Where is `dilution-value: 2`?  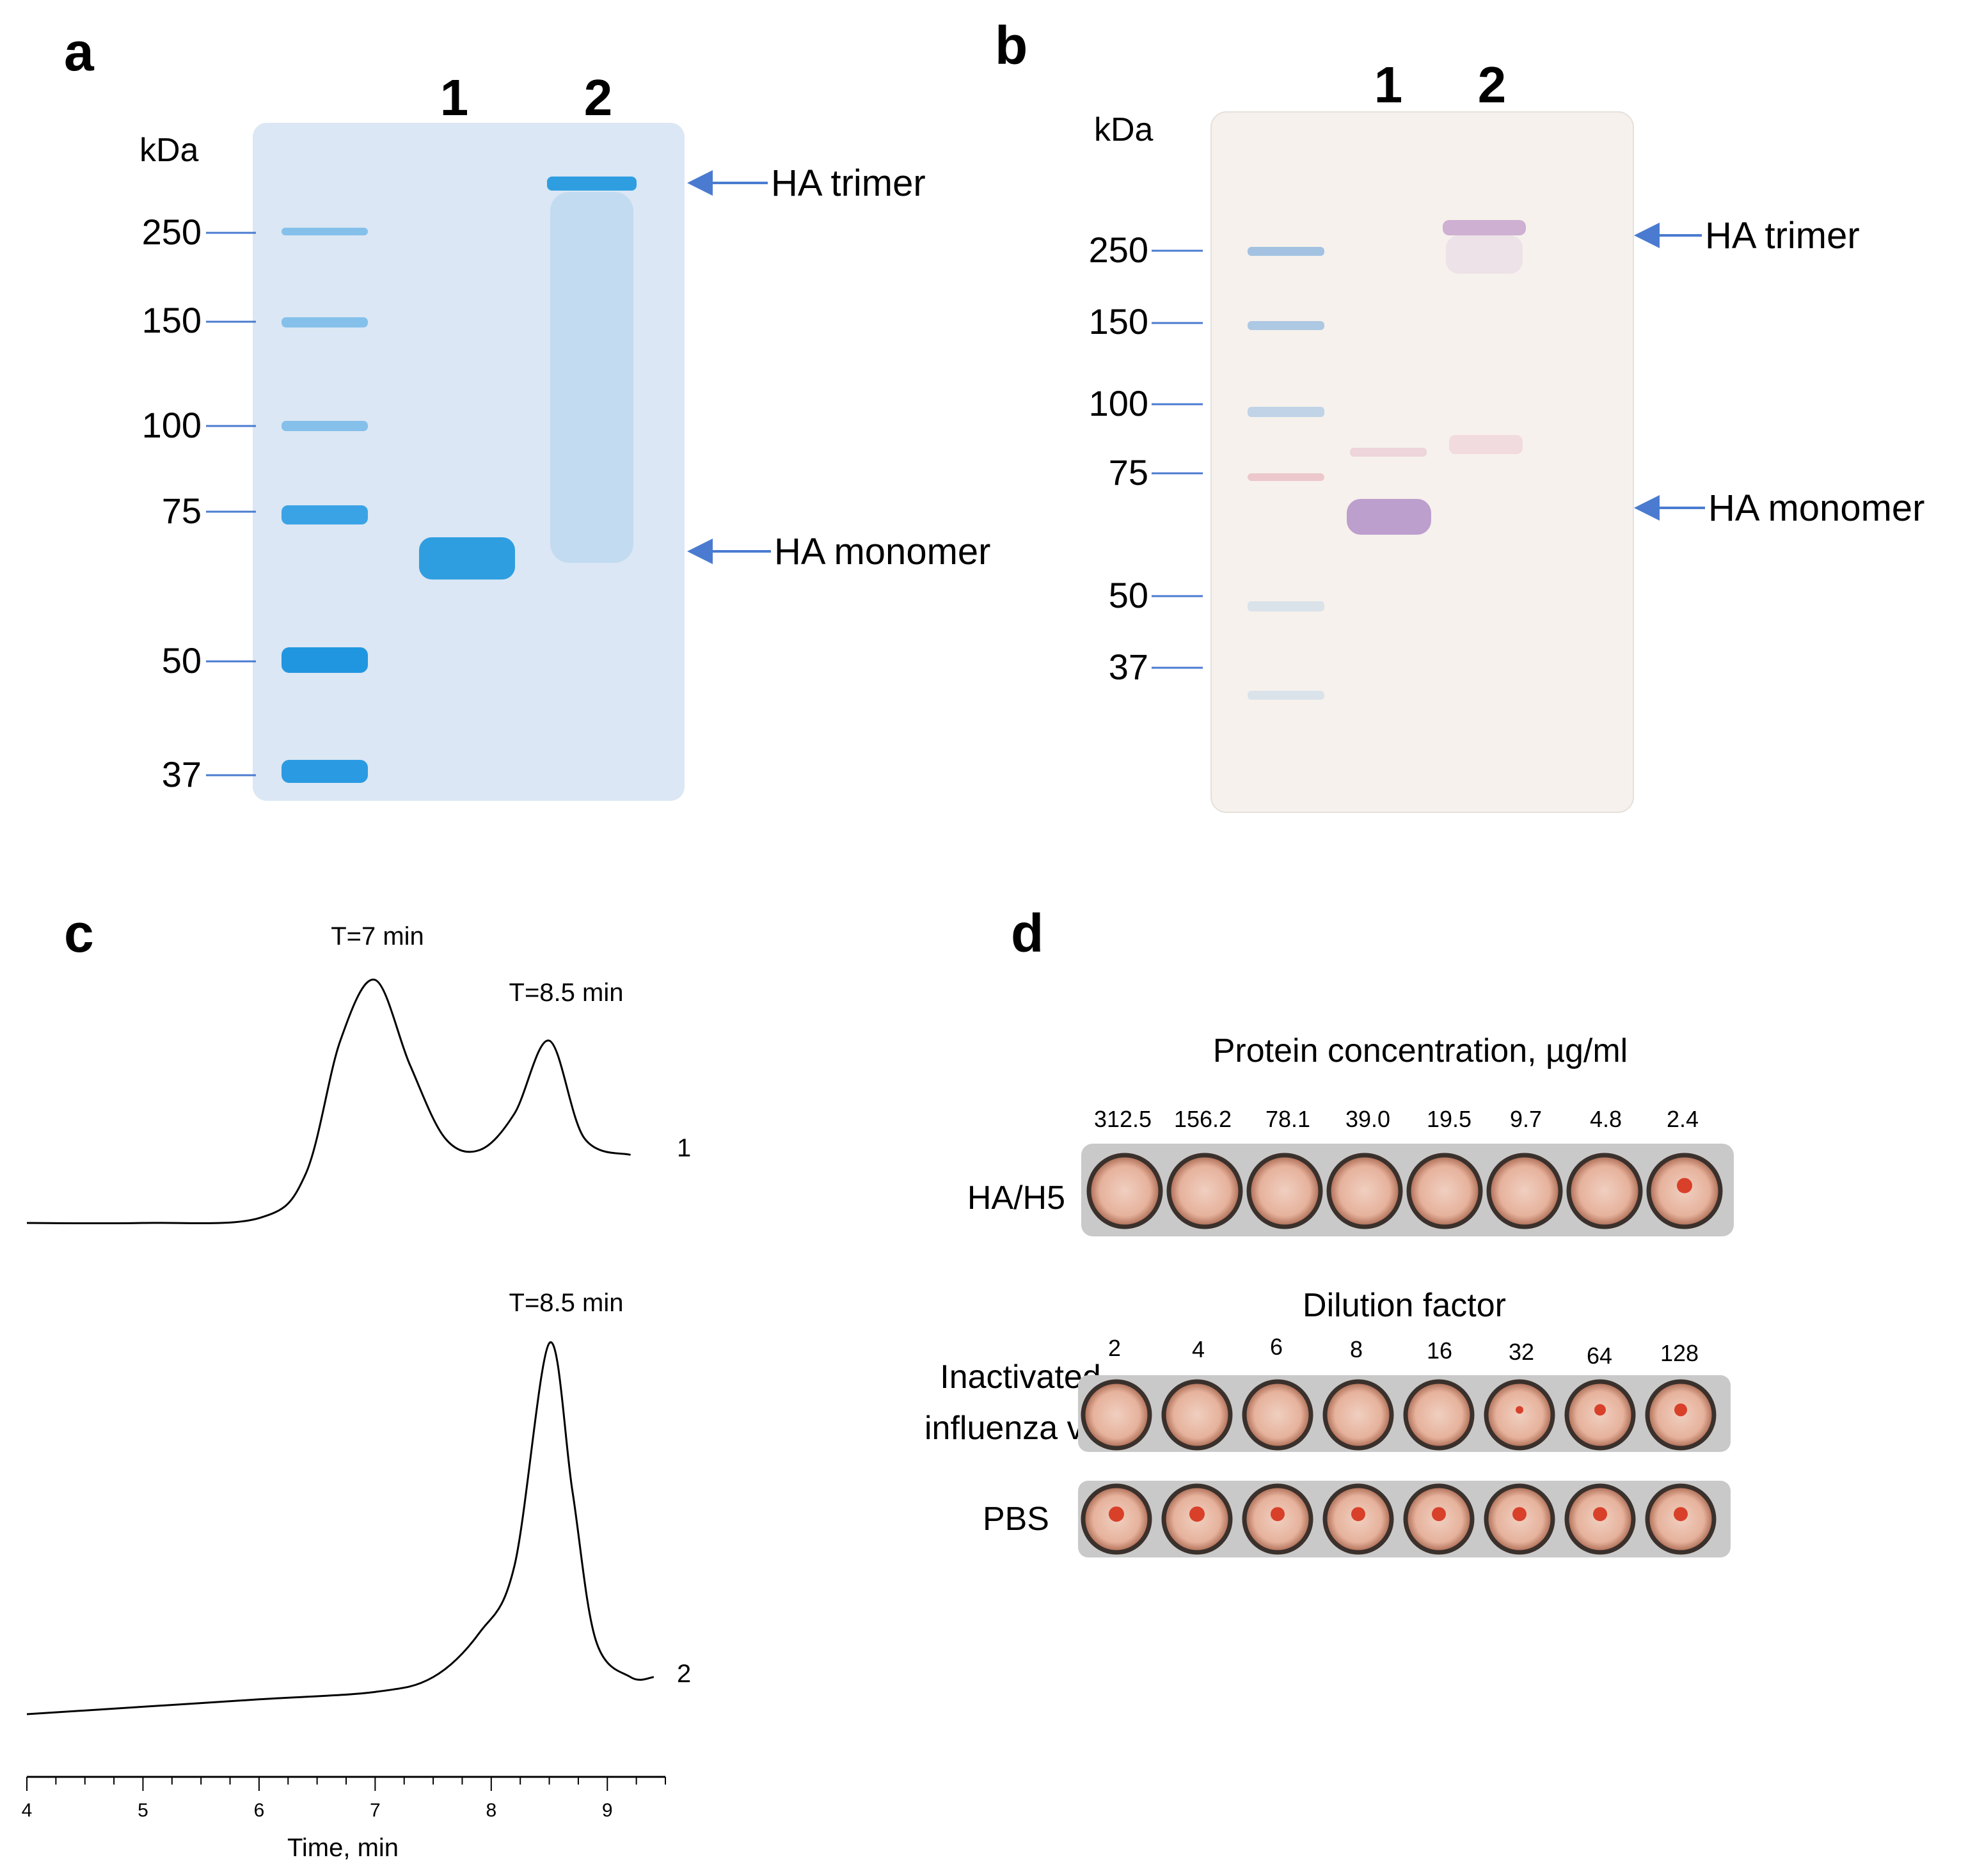 dilution-value: 2 is located at coordinates (1114, 1348).